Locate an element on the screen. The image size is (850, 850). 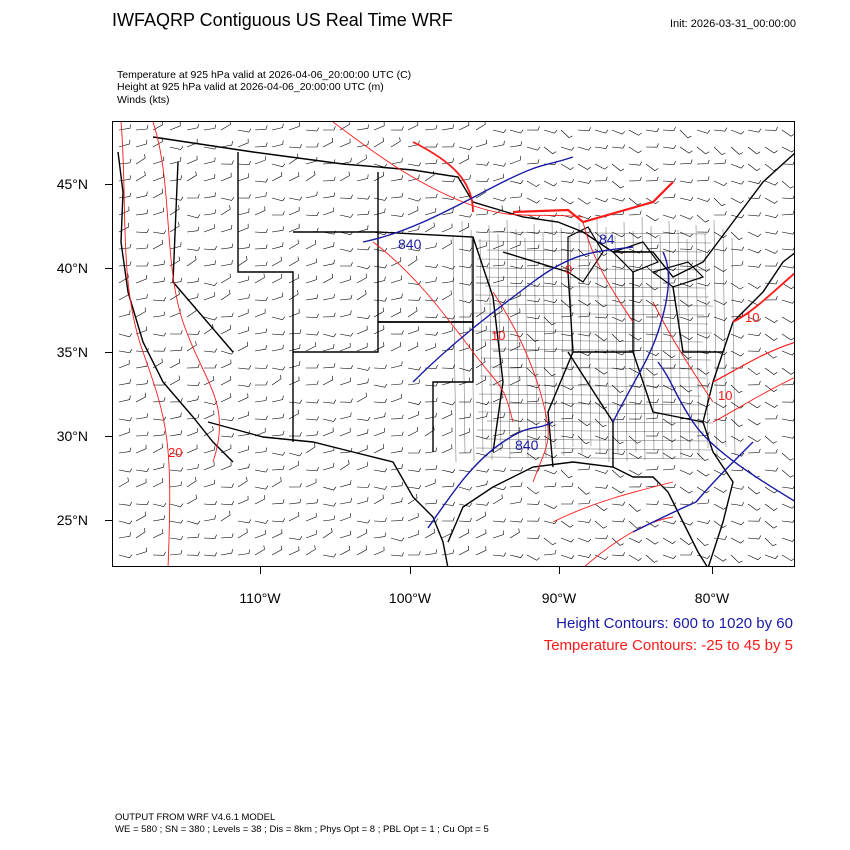
lon-tick is located at coordinates (410, 570).